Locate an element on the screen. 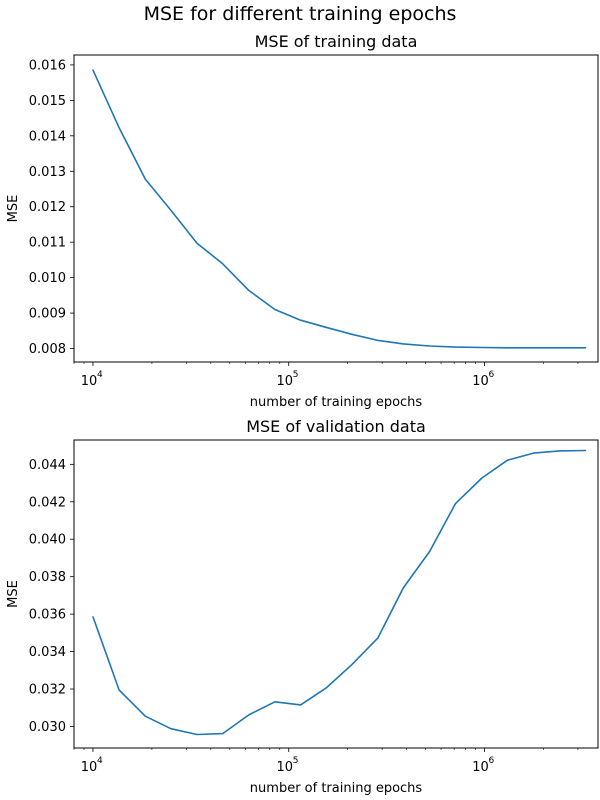 Image resolution: width=600 pixels, height=800 pixels. validation-y-tick-label: 0.042 is located at coordinates (47, 502).